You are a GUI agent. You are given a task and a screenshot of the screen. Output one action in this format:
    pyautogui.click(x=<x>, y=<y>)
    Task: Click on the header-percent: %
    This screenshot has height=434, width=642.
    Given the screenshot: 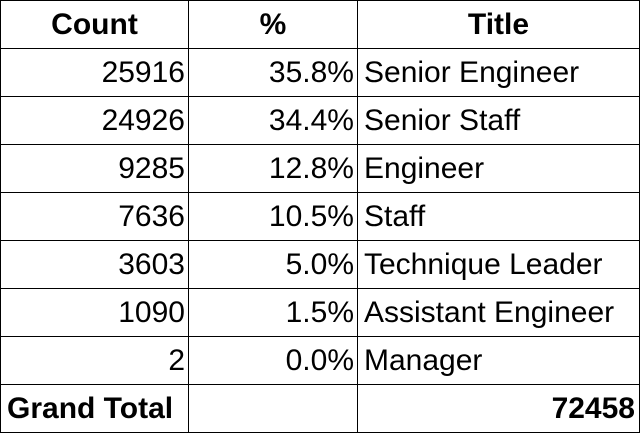 What is the action you would take?
    pyautogui.click(x=273, y=24)
    